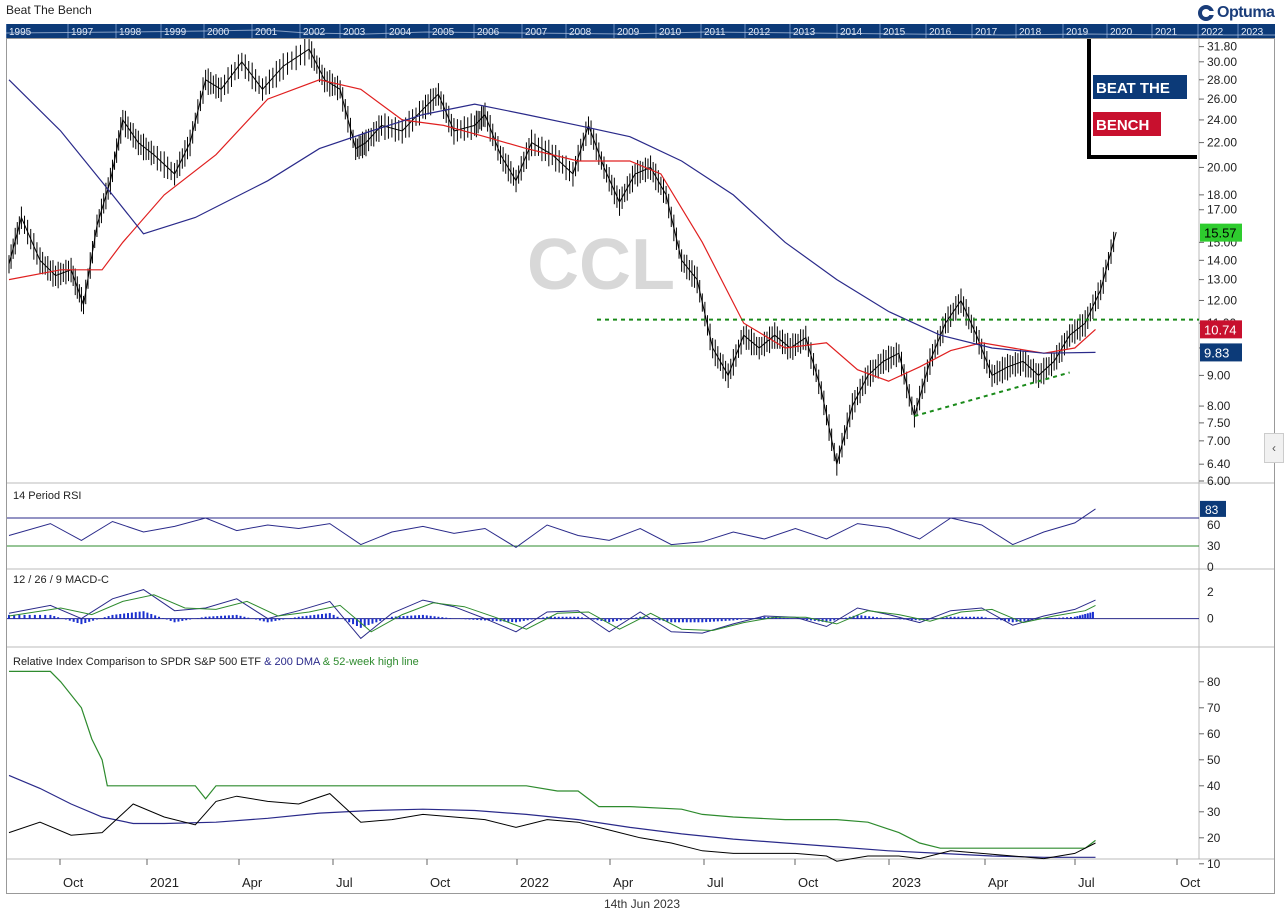 This screenshot has width=1284, height=924. What do you see at coordinates (1210, 567) in the screenshot?
I see `rsi-y-tick-label: 0` at bounding box center [1210, 567].